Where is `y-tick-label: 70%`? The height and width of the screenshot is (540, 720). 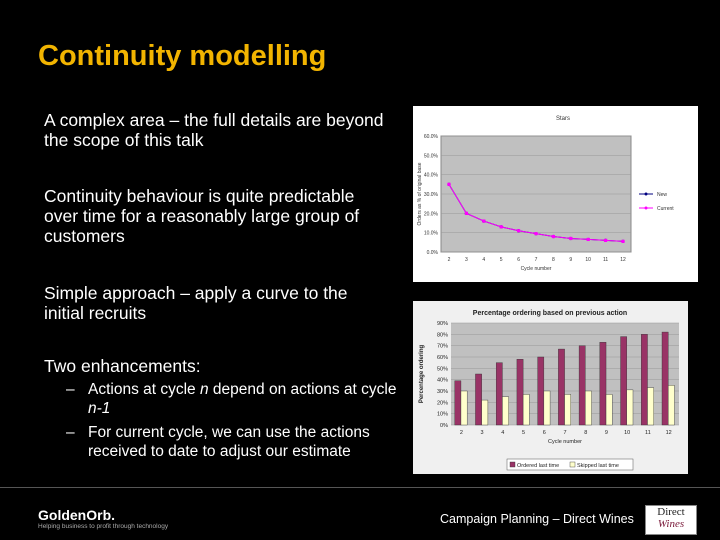 y-tick-label: 70% is located at coordinates (442, 347).